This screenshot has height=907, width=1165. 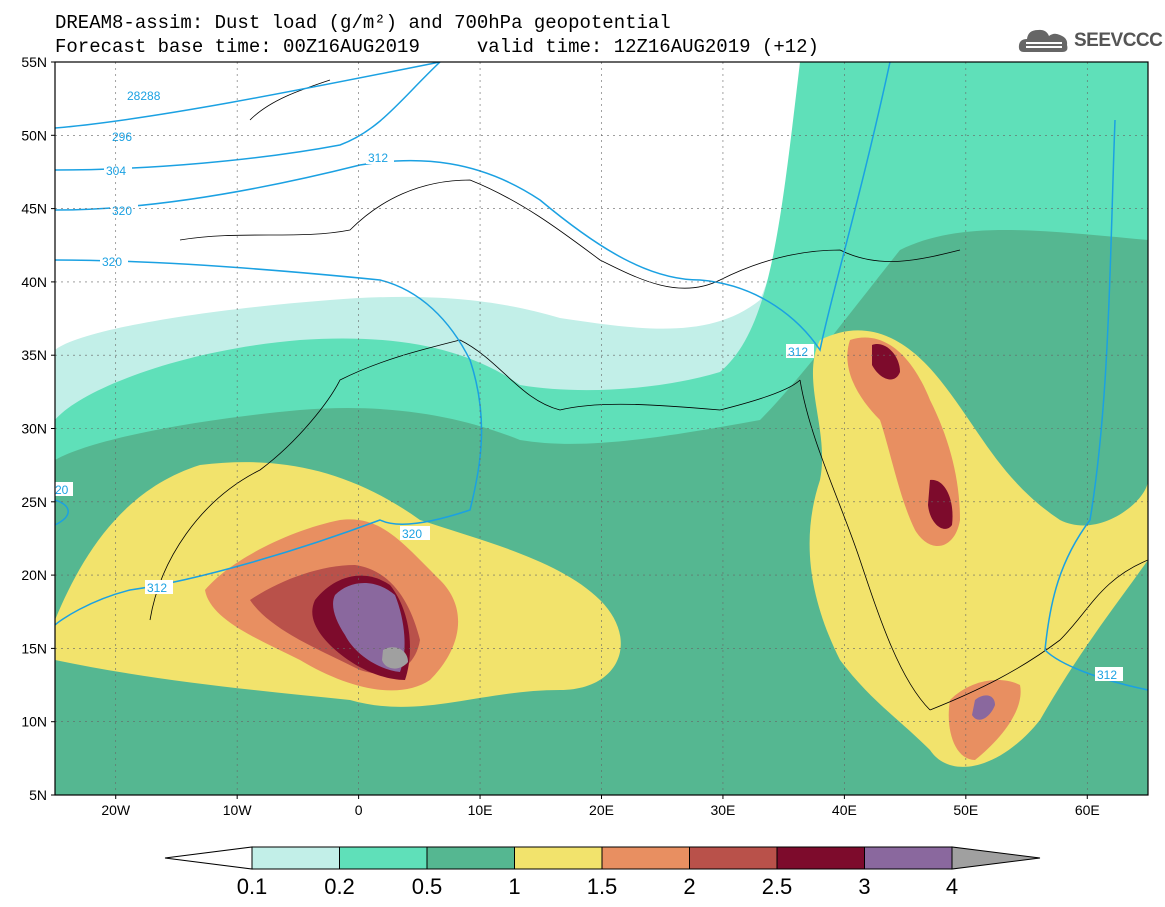 What do you see at coordinates (965, 810) in the screenshot?
I see `lon-tick-label: 50E` at bounding box center [965, 810].